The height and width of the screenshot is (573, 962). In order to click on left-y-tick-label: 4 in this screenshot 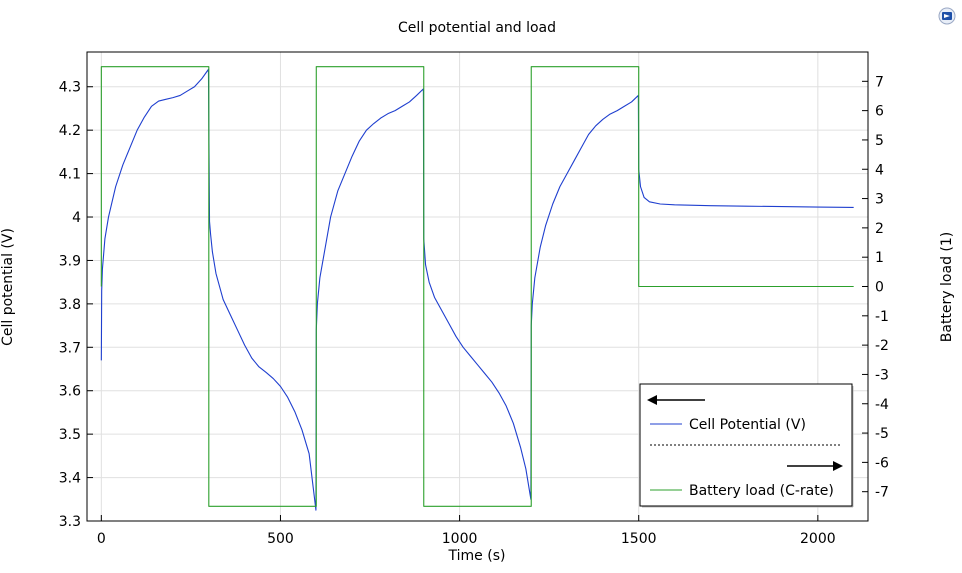, I will do `click(76, 218)`.